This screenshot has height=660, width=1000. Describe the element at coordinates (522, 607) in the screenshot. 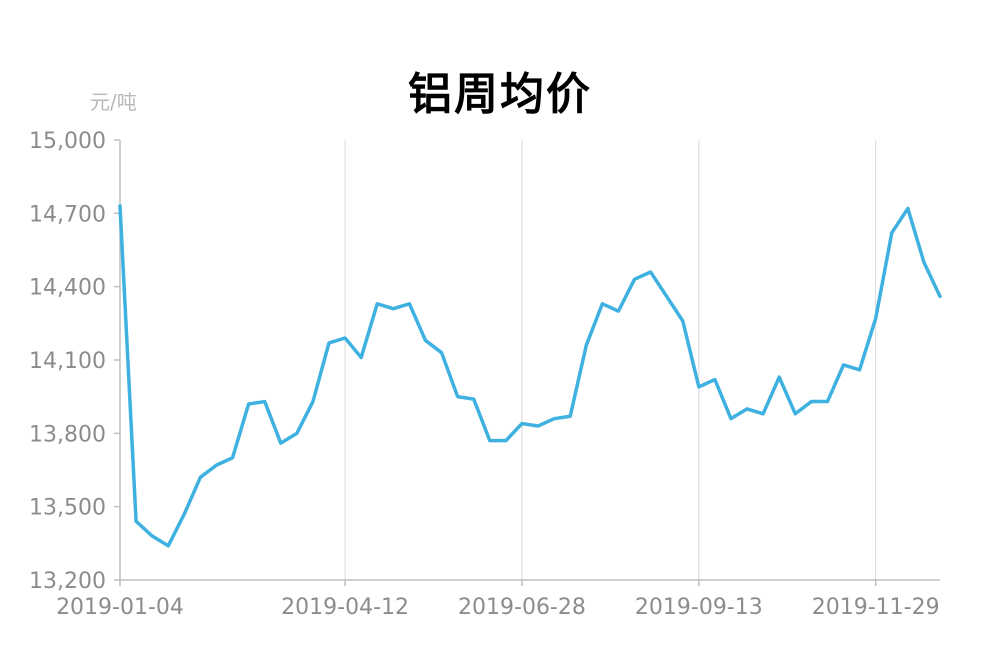

I see `x-tick-label: 2019-06-28` at that location.